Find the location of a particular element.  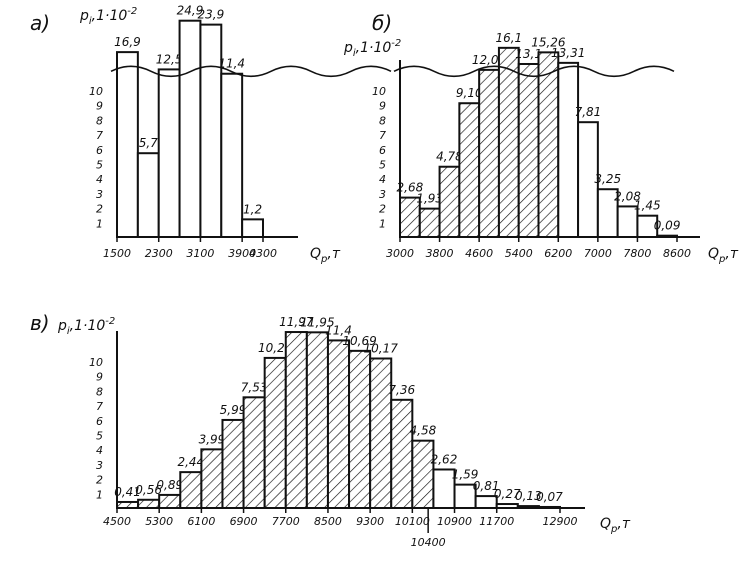

x-tick-label: 3000 is located at coordinates (400, 253).